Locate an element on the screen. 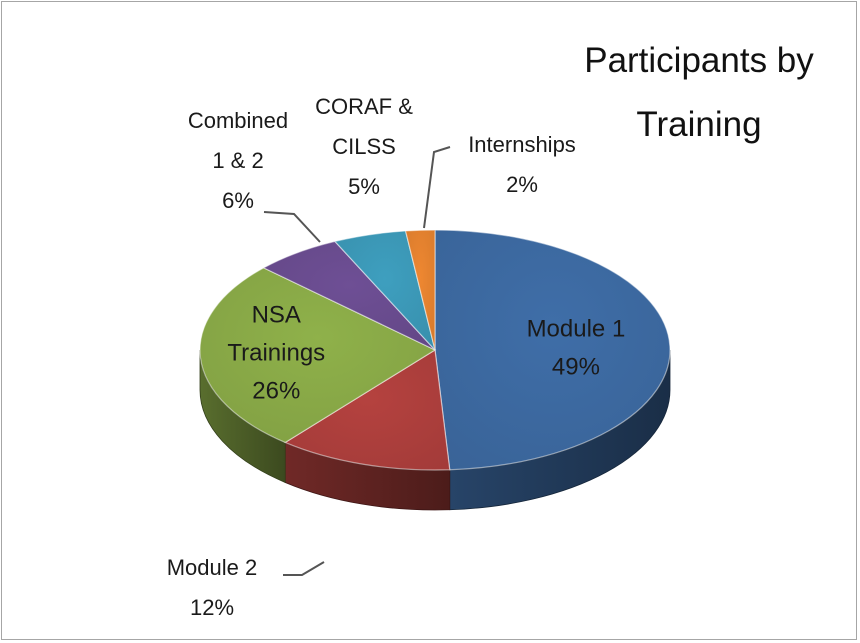 This screenshot has width=860, height=643. slice-name-label: NSA is located at coordinates (276, 315).